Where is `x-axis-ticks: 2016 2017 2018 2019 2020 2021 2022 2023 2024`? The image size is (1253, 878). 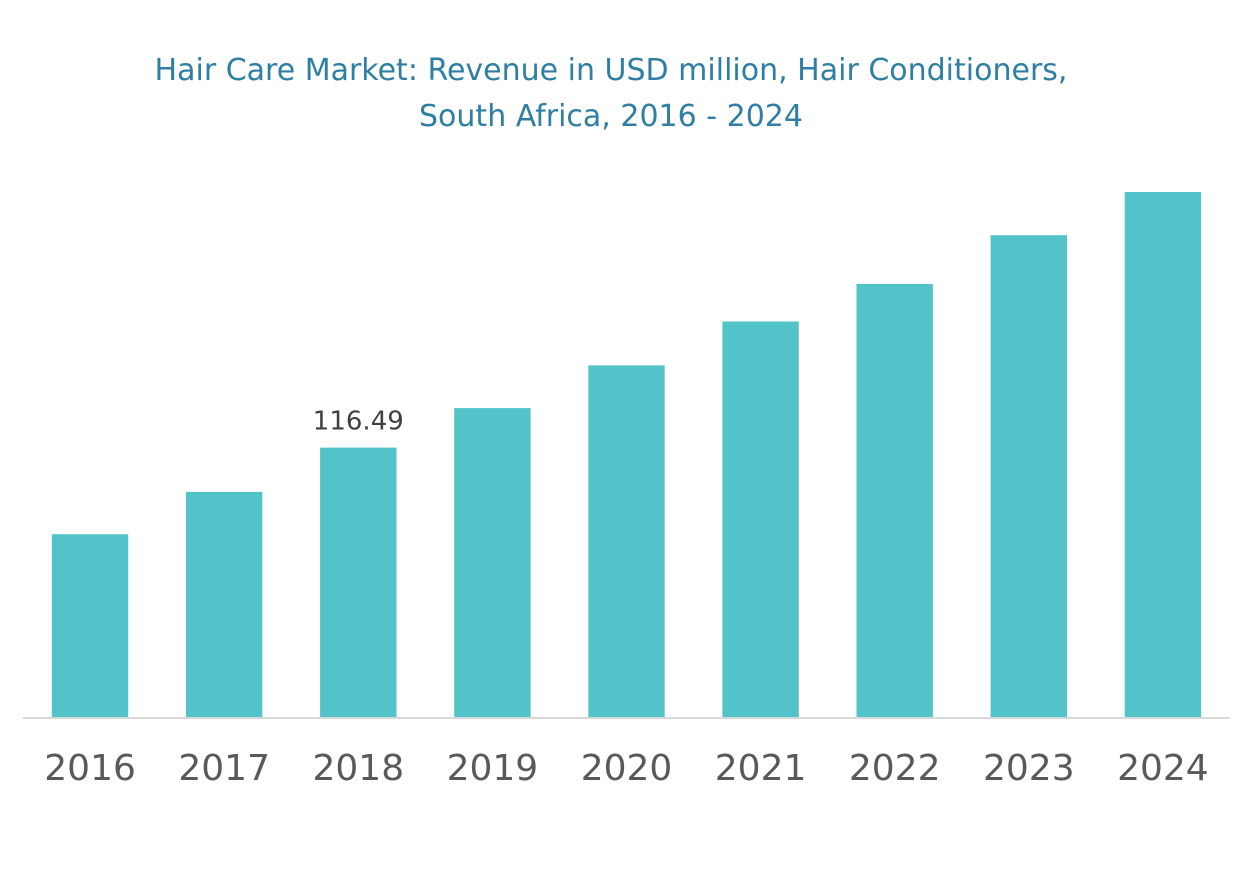
x-axis-ticks: 2016 2017 2018 2019 2020 2021 2022 2023 2024 is located at coordinates (626, 768).